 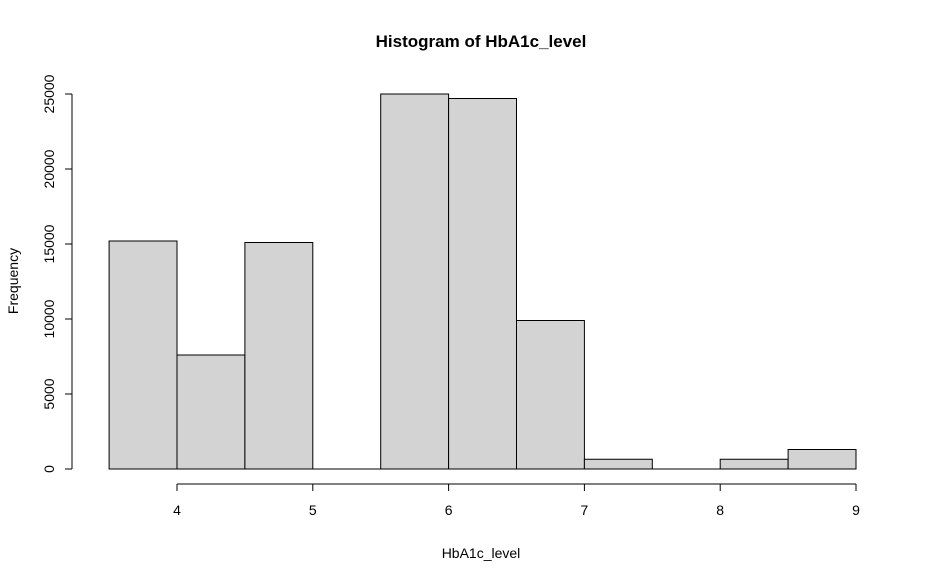 What do you see at coordinates (720, 510) in the screenshot?
I see `x-tick-label: 8` at bounding box center [720, 510].